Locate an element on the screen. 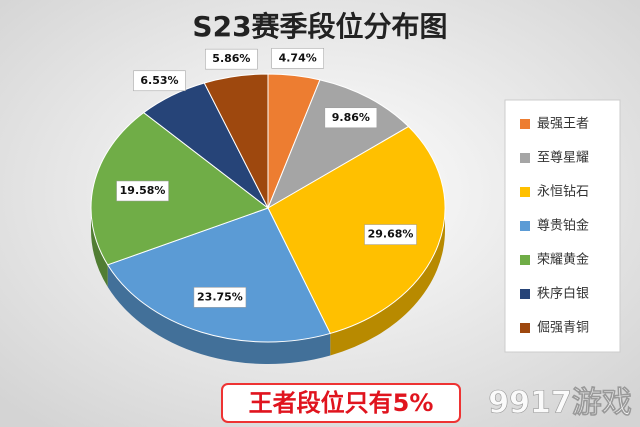 The width and height of the screenshot is (640, 427). legend-label: 荣耀黄金 is located at coordinates (563, 260).